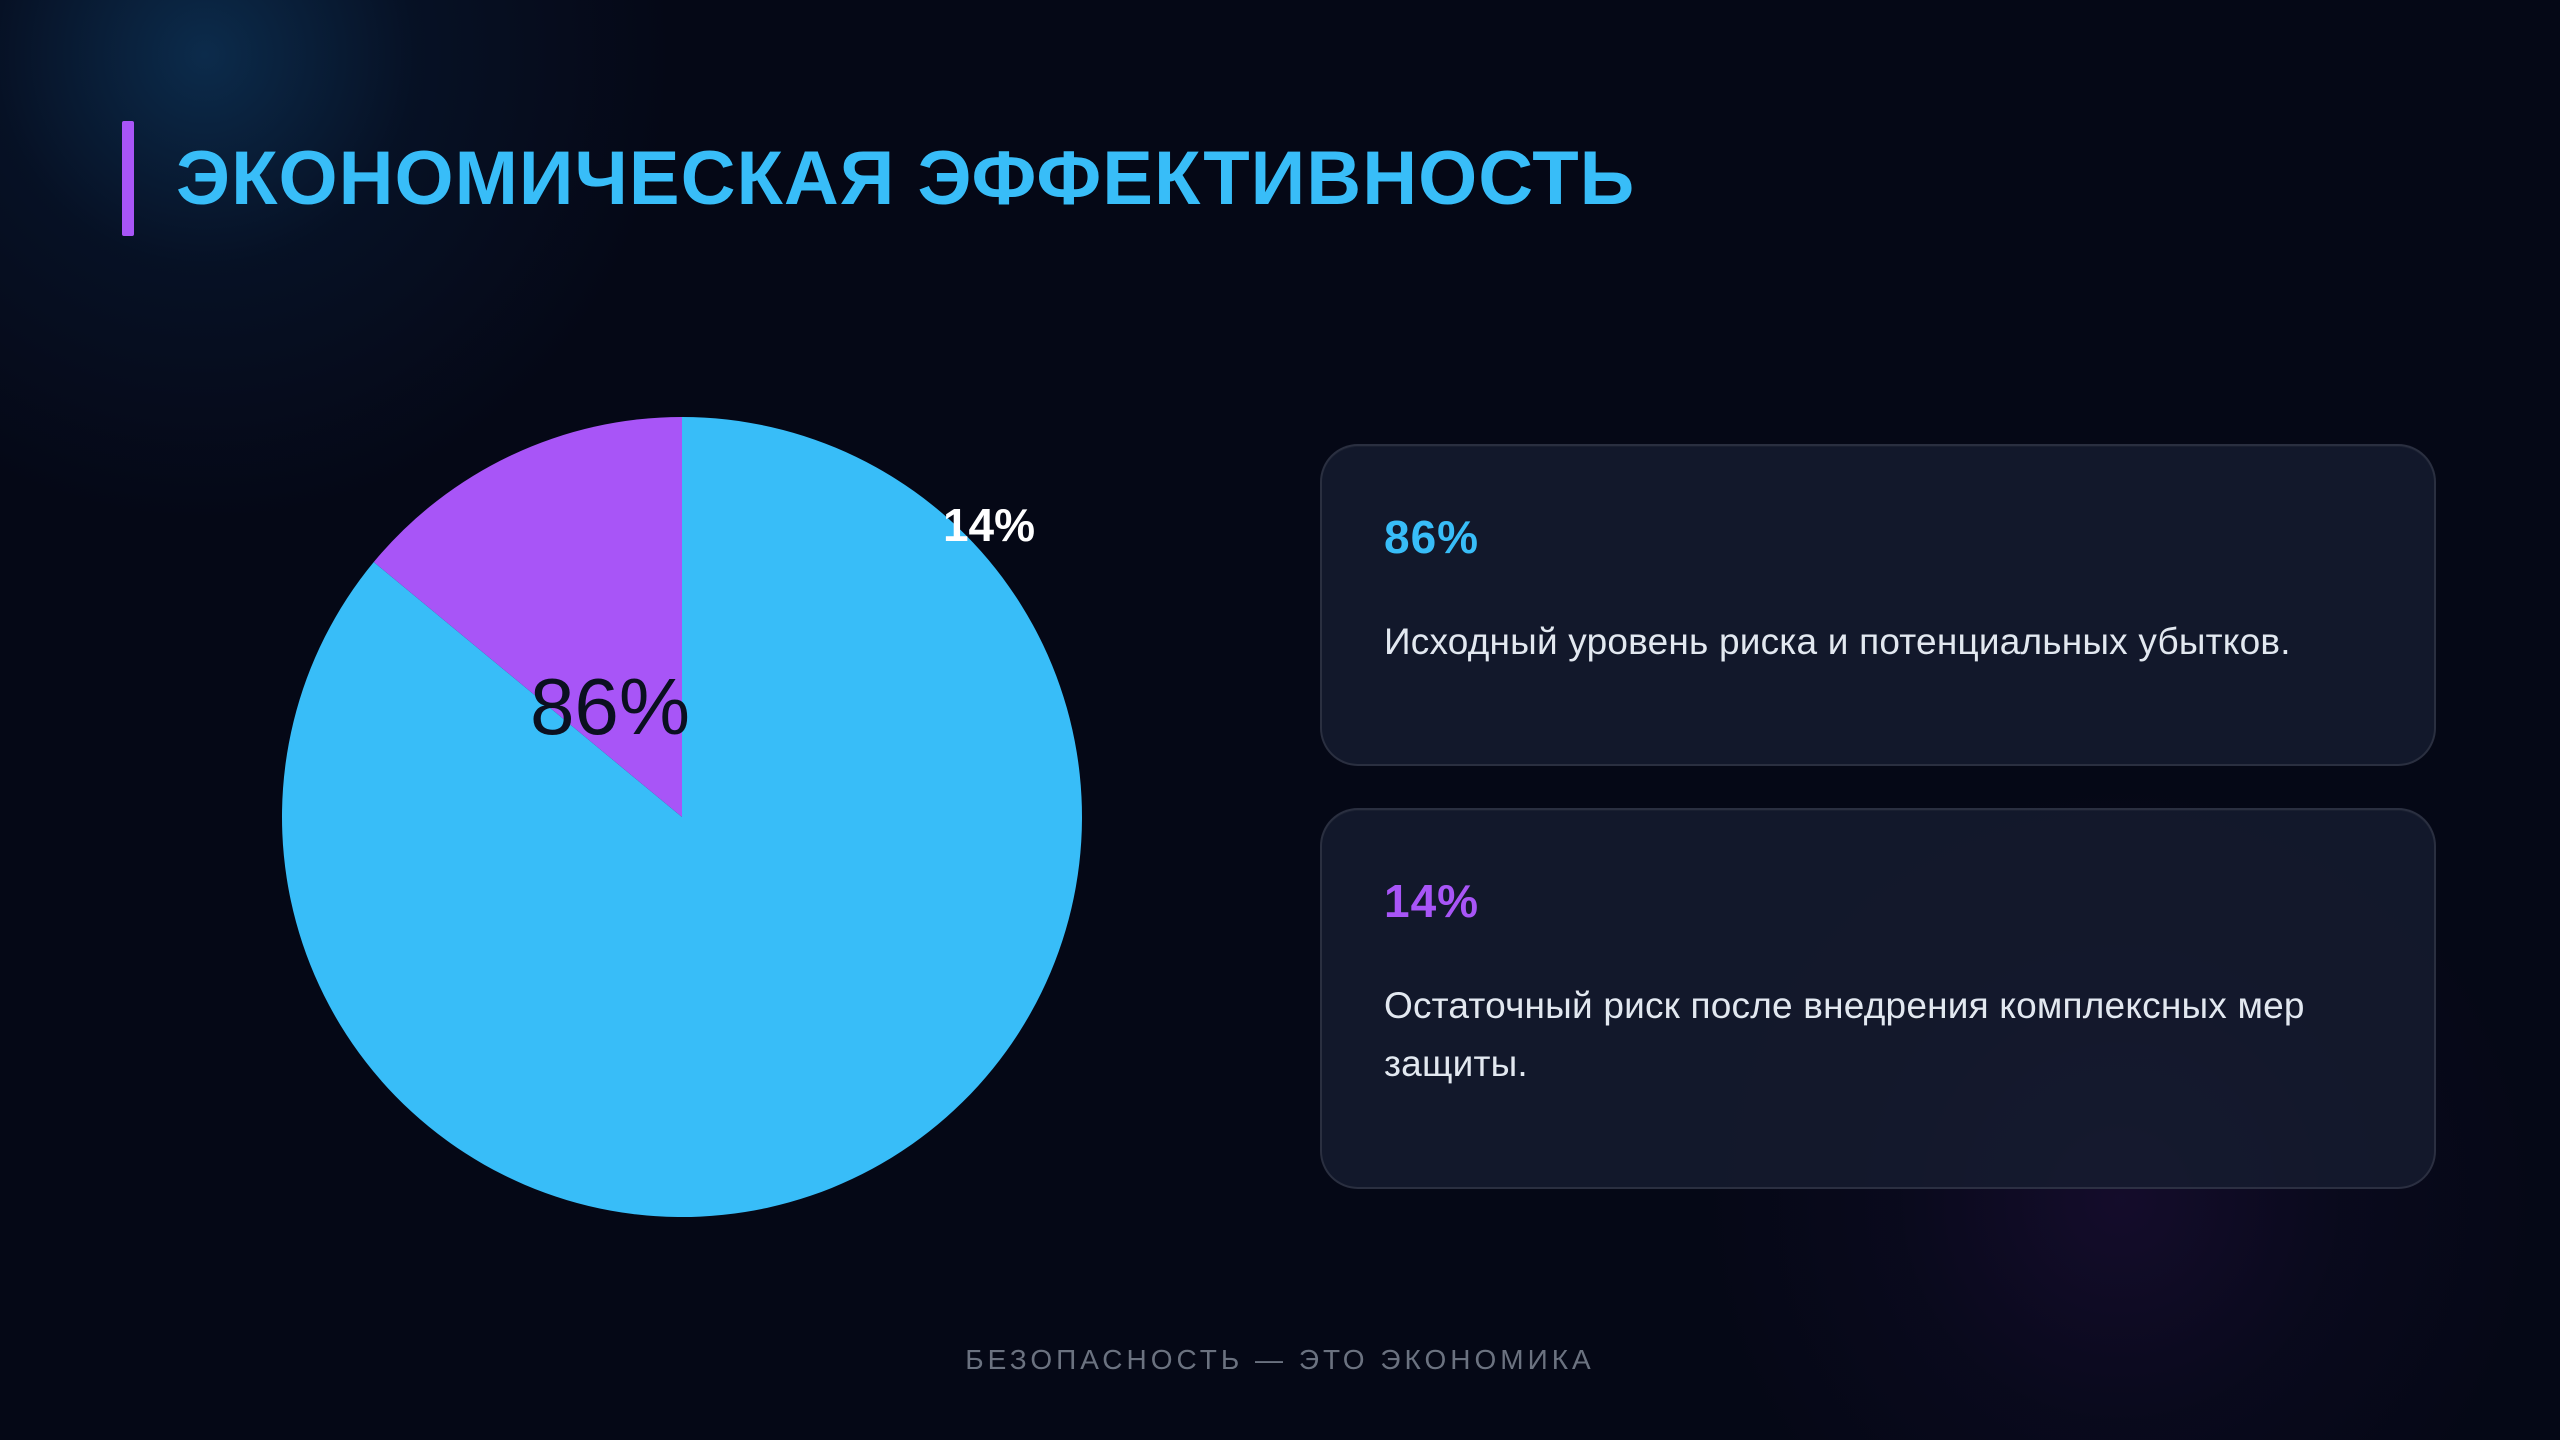 The width and height of the screenshot is (2560, 1440). Describe the element at coordinates (128, 178) in the screenshot. I see `title-accent-bar` at that location.